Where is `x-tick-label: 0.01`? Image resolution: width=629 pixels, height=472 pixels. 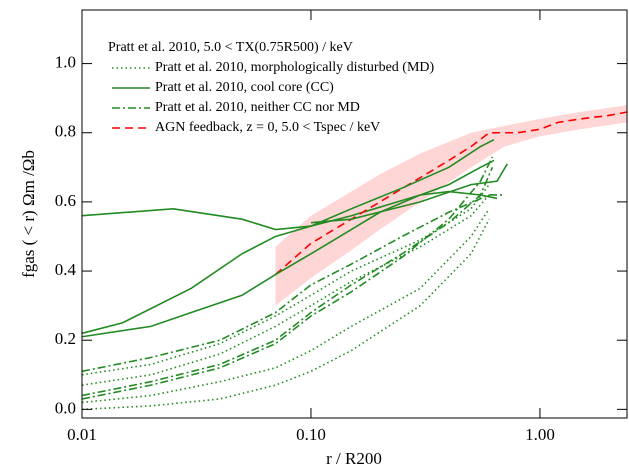
x-tick-label: 0.01 is located at coordinates (82, 434).